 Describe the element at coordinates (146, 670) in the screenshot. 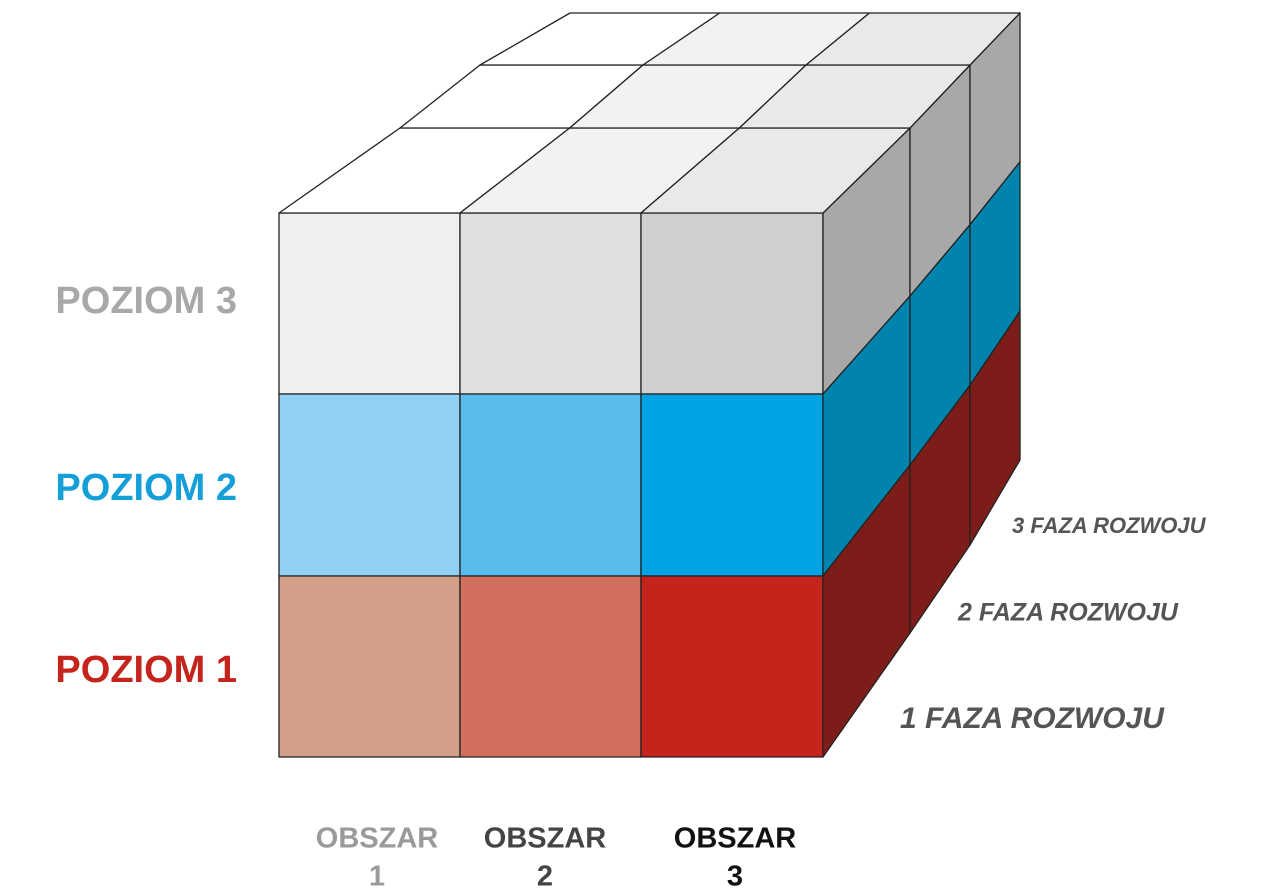

I see `level-label: POZIOM 1` at that location.